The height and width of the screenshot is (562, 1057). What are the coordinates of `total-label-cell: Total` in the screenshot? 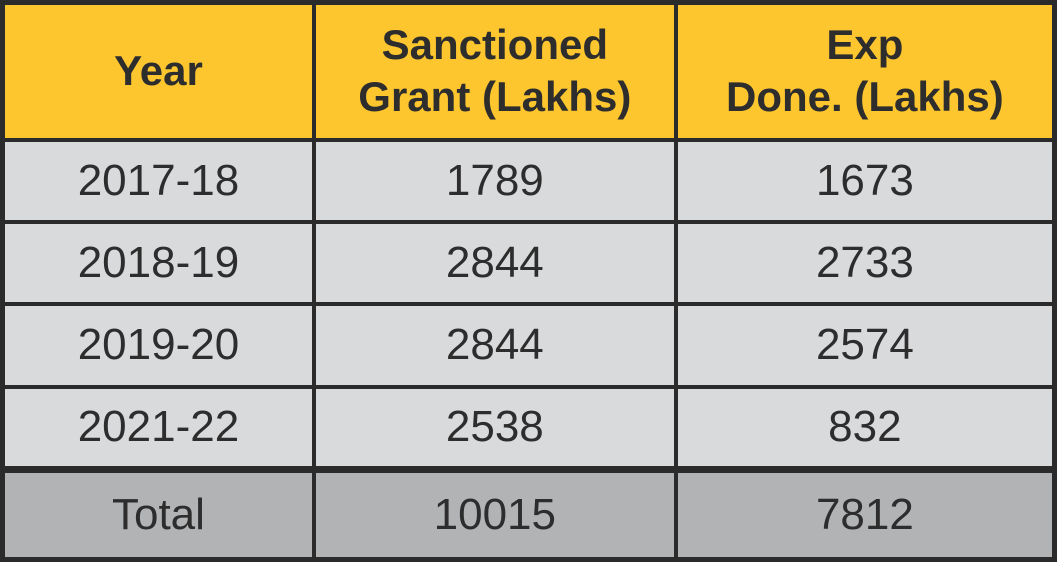 It's located at (158, 513).